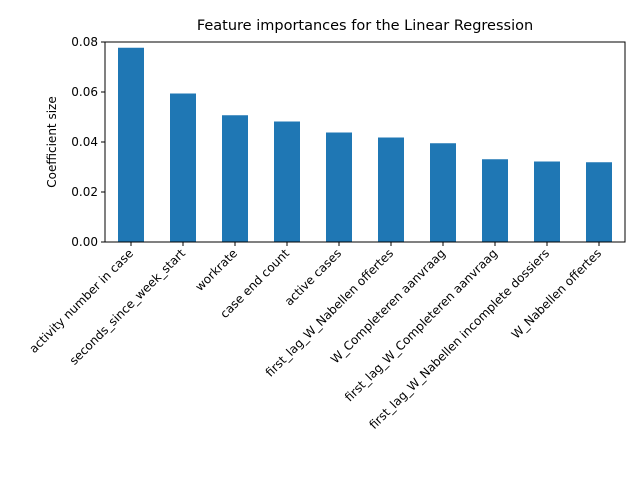 This screenshot has width=640, height=480. I want to click on y-tick-label: 0.08, so click(84, 42).